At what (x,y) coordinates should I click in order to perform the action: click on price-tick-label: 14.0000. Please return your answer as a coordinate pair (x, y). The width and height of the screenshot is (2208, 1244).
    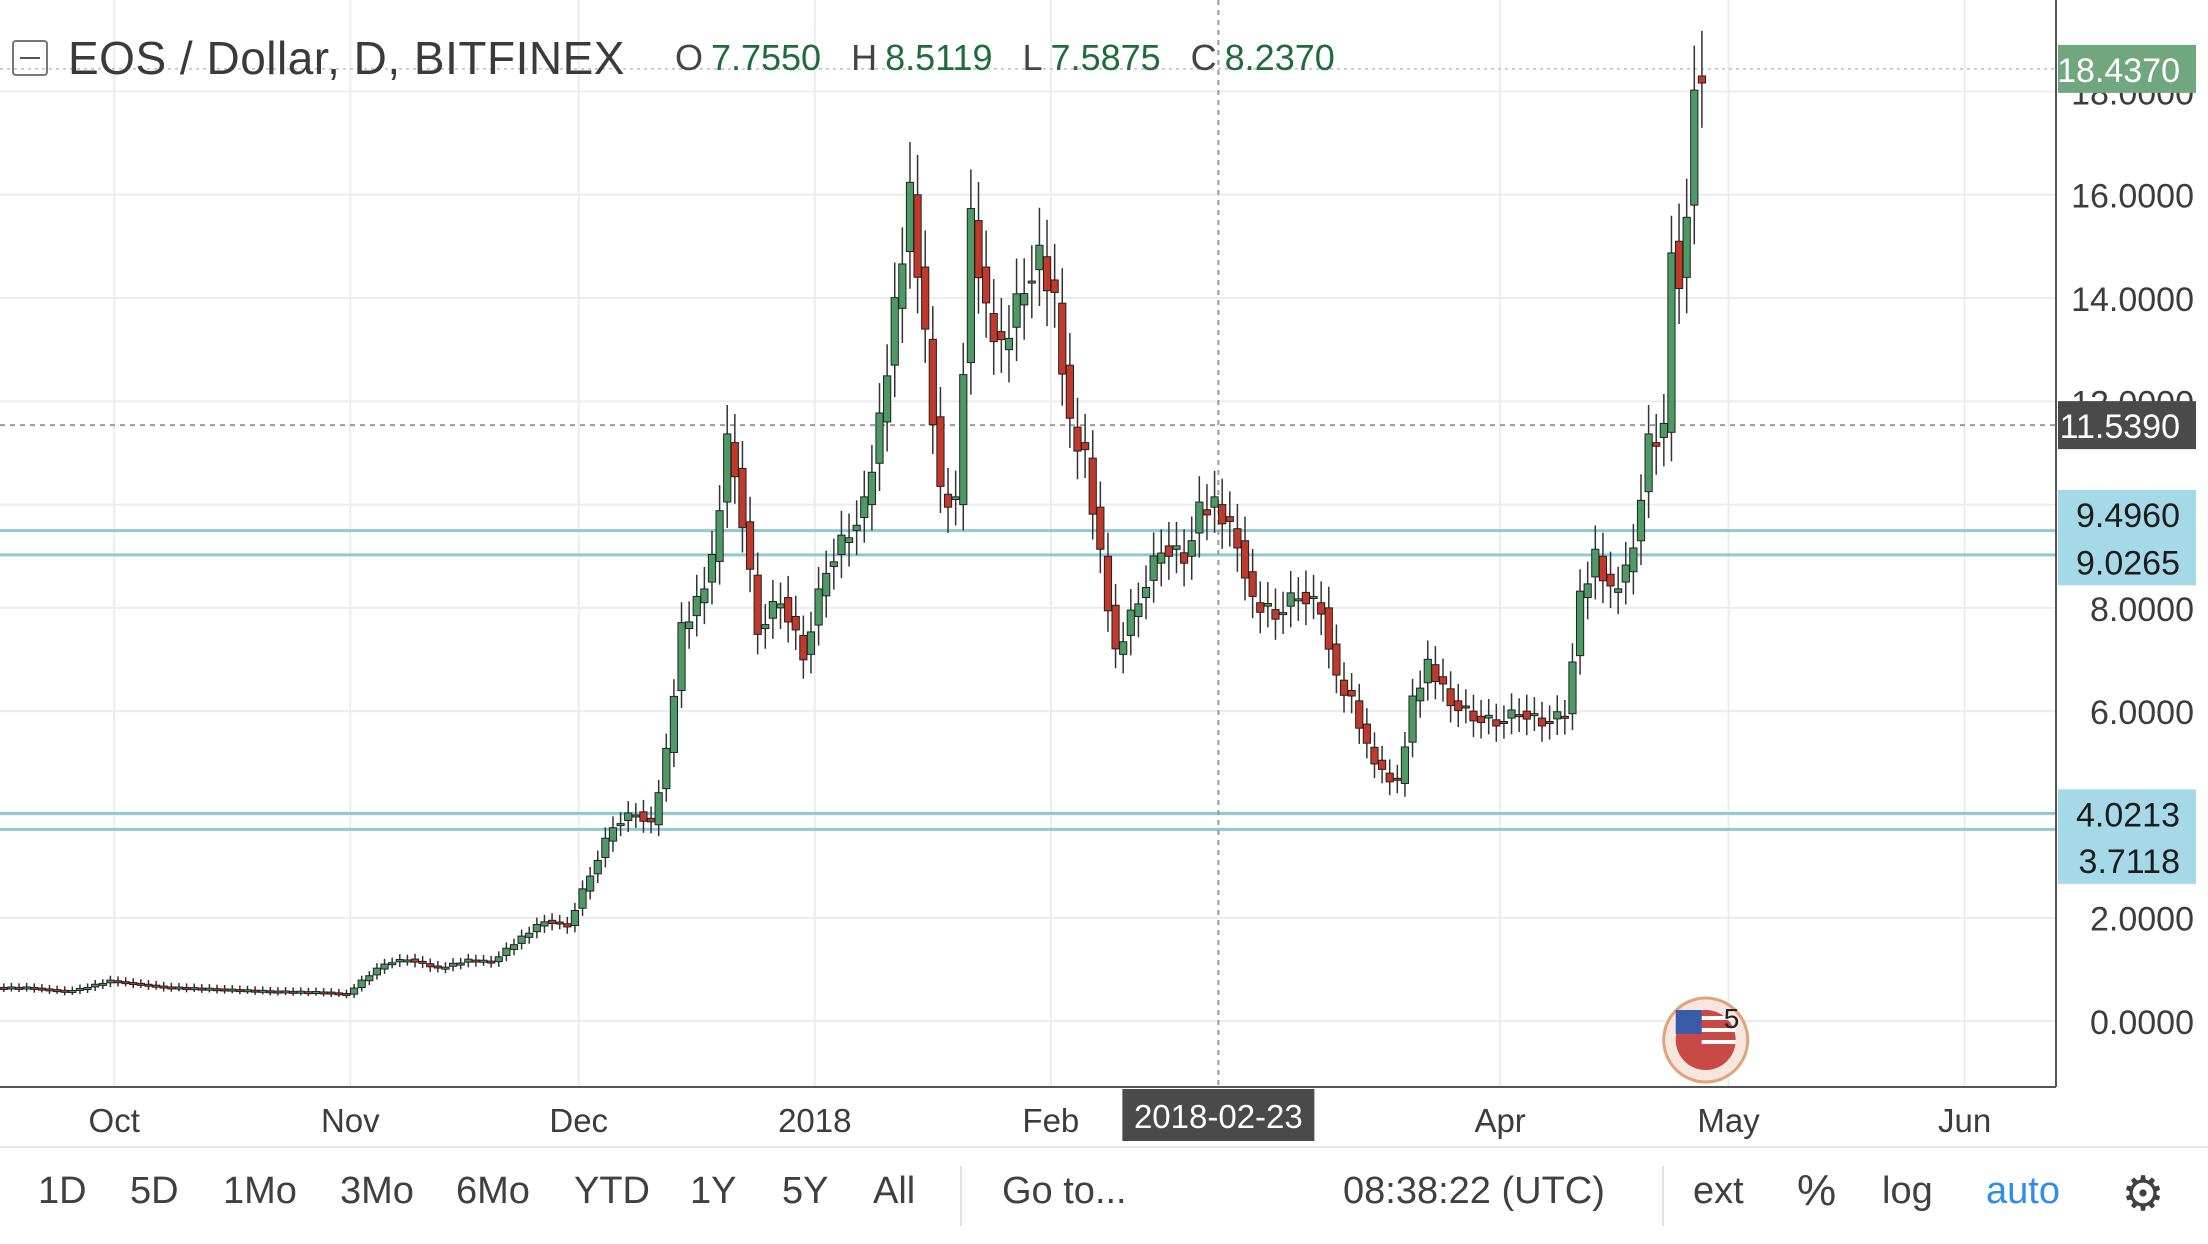
    Looking at the image, I should click on (2132, 300).